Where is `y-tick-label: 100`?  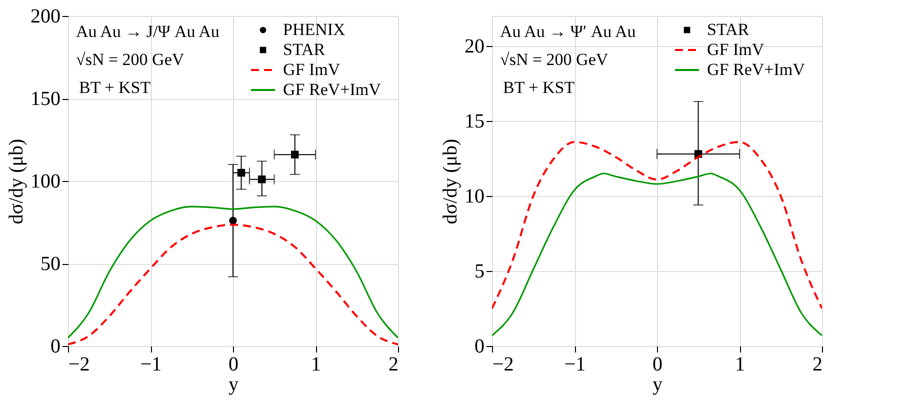
y-tick-label: 100 is located at coordinates (45, 181).